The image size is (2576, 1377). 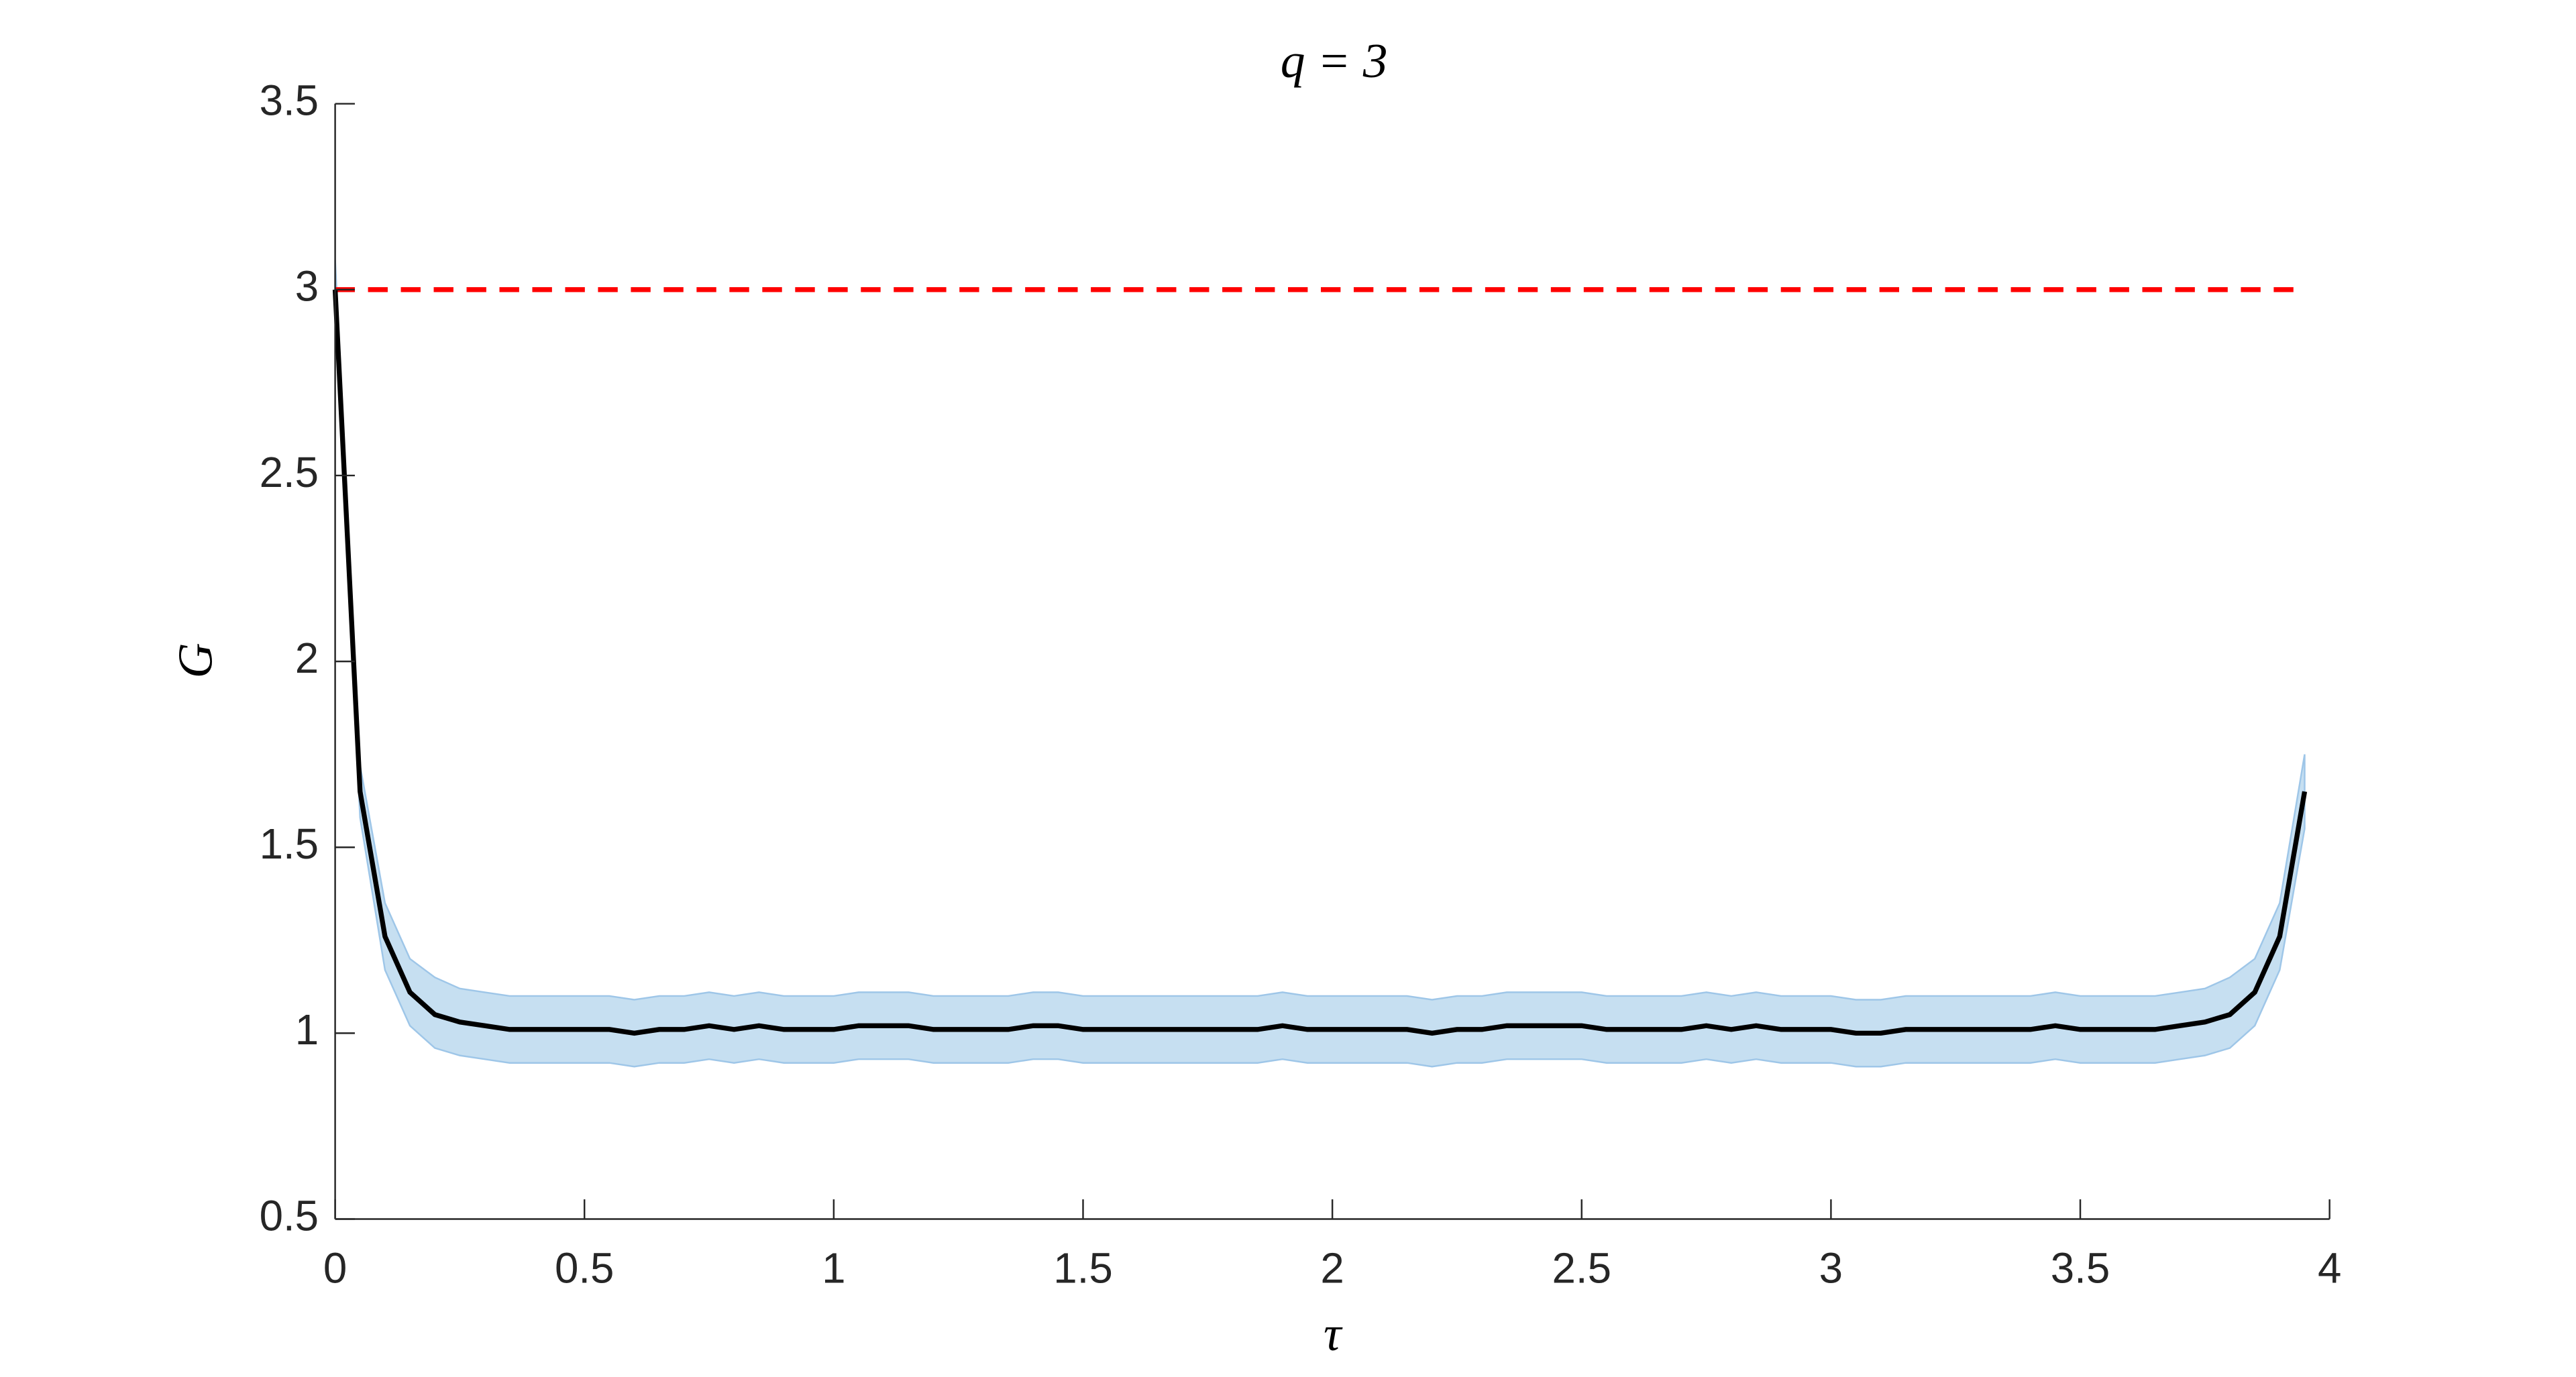 I want to click on x-tick-label: 2, so click(x=1332, y=1268).